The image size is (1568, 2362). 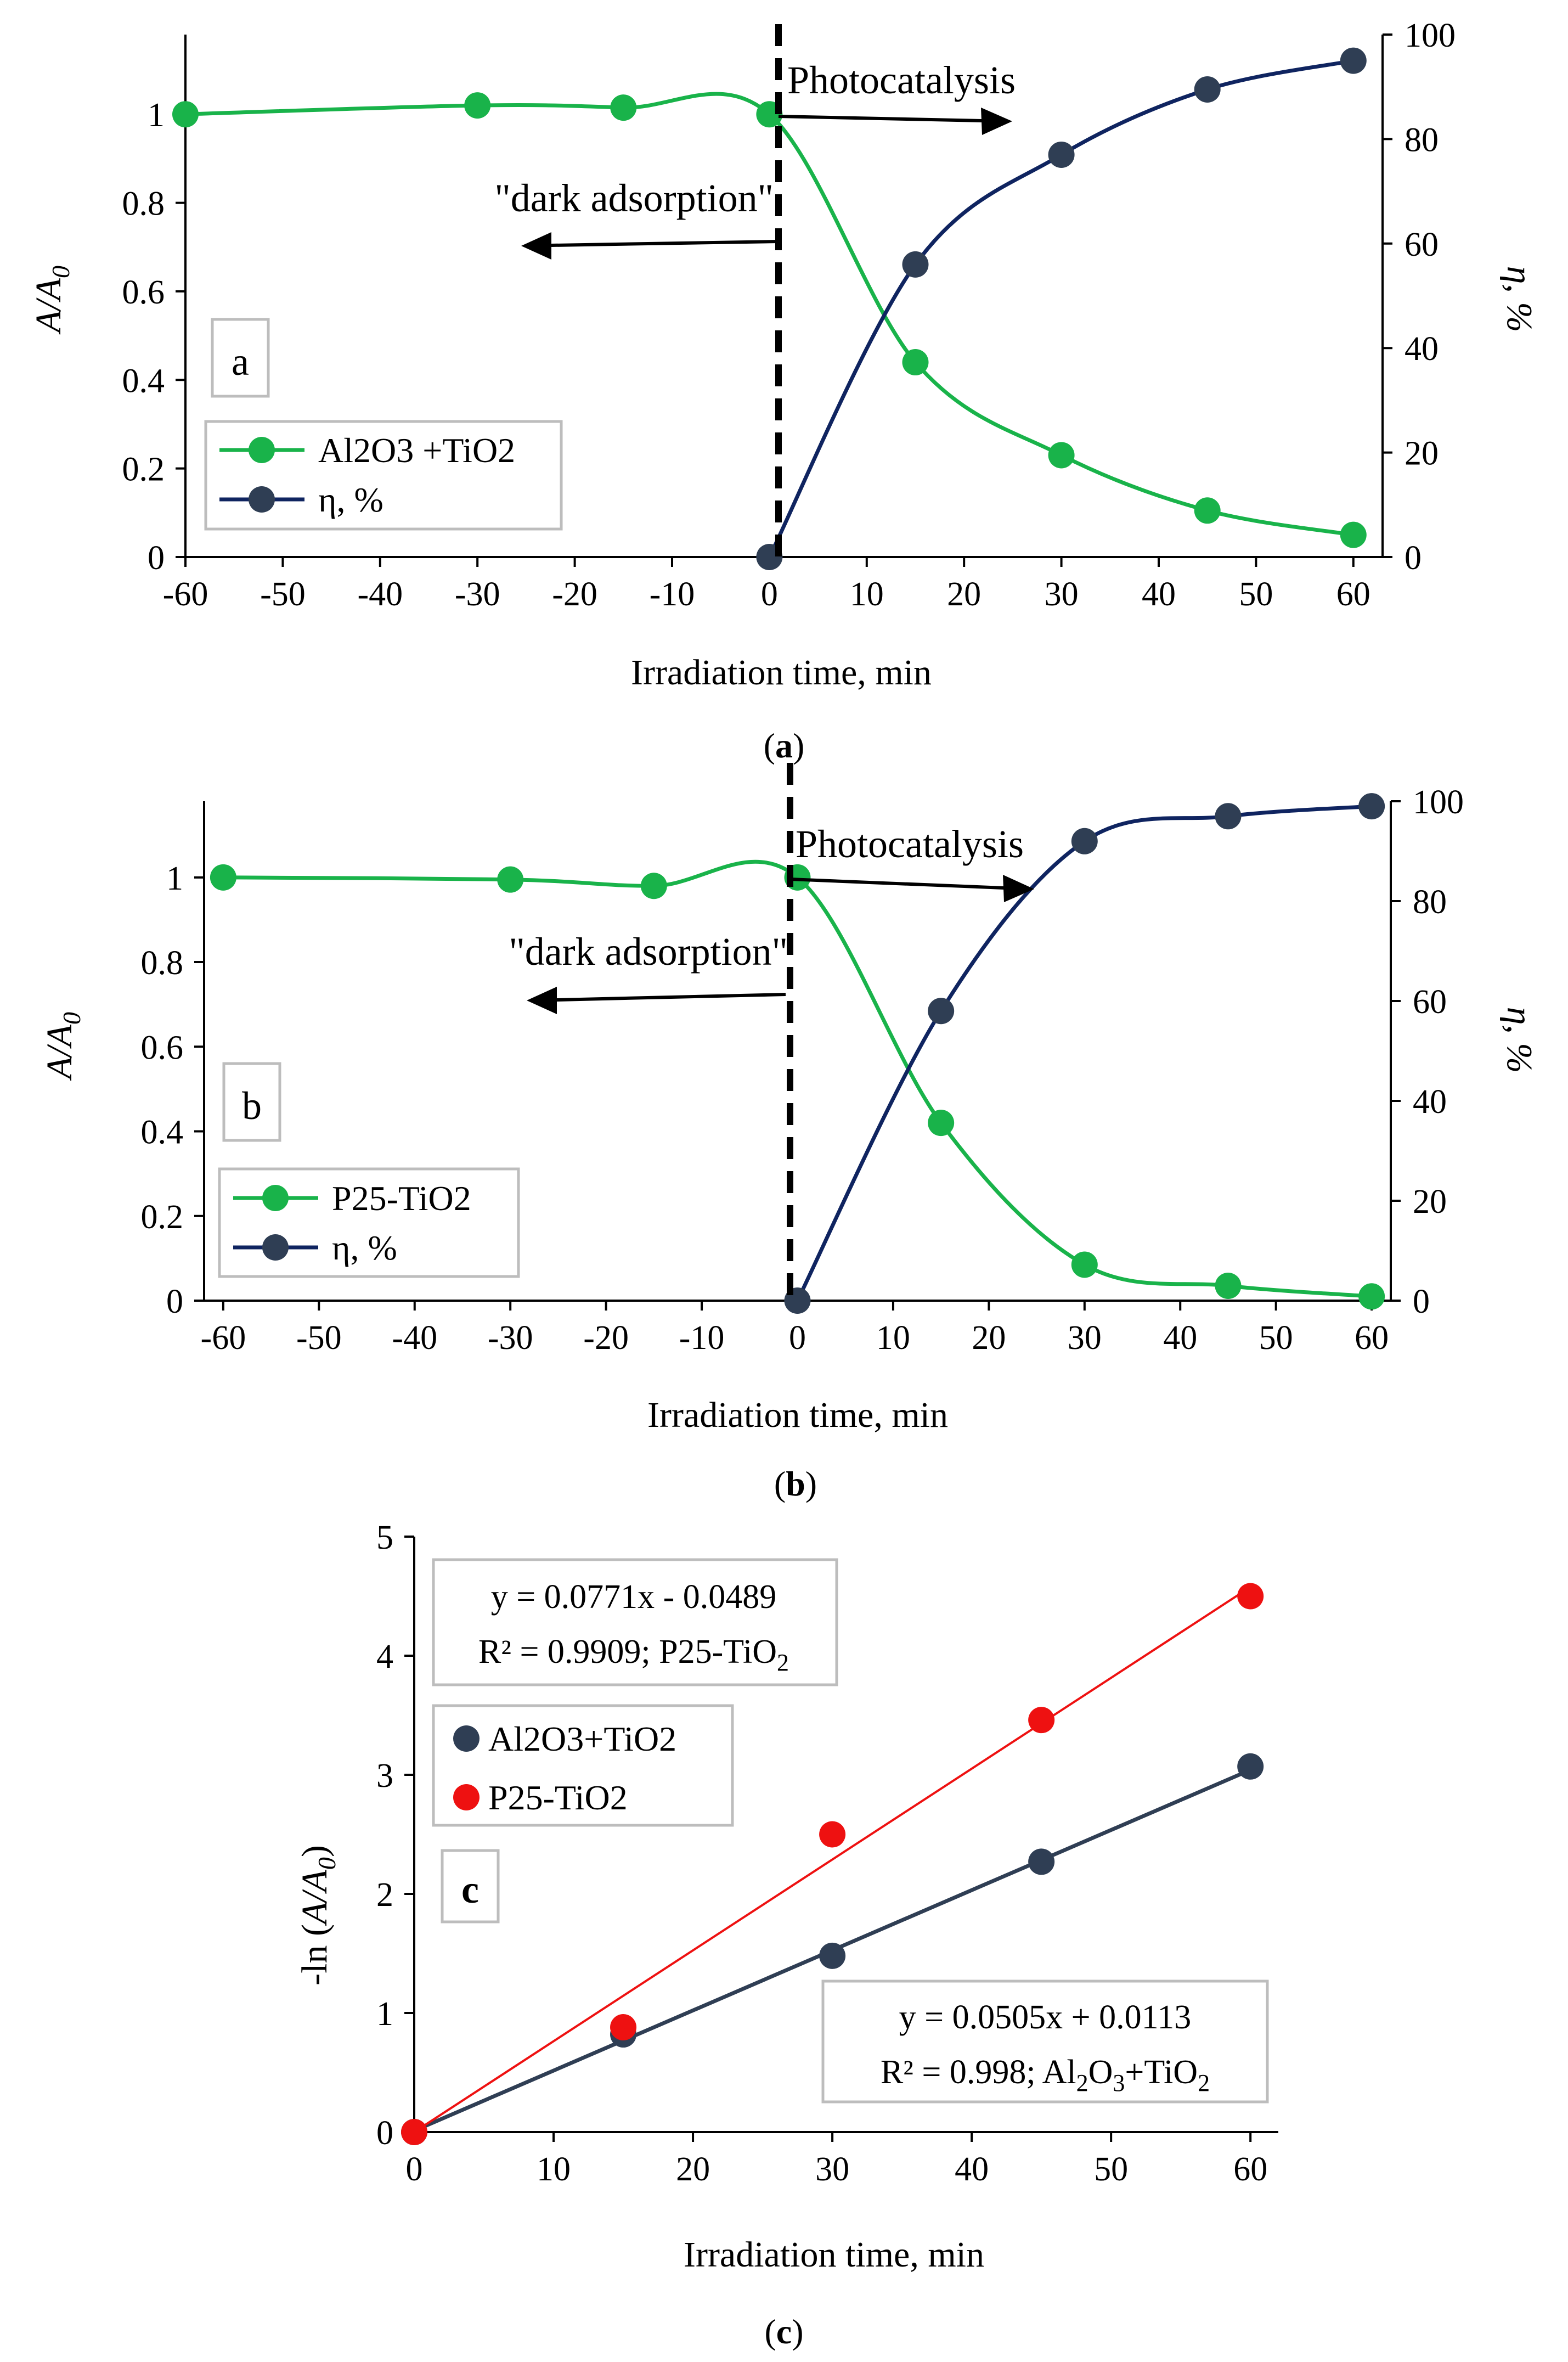 What do you see at coordinates (1061, 309) in the screenshot?
I see `chart-a-series-eta` at bounding box center [1061, 309].